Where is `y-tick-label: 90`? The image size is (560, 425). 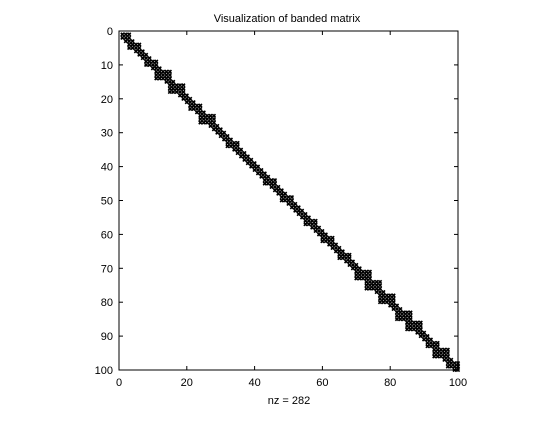 y-tick-label: 90 is located at coordinates (107, 337).